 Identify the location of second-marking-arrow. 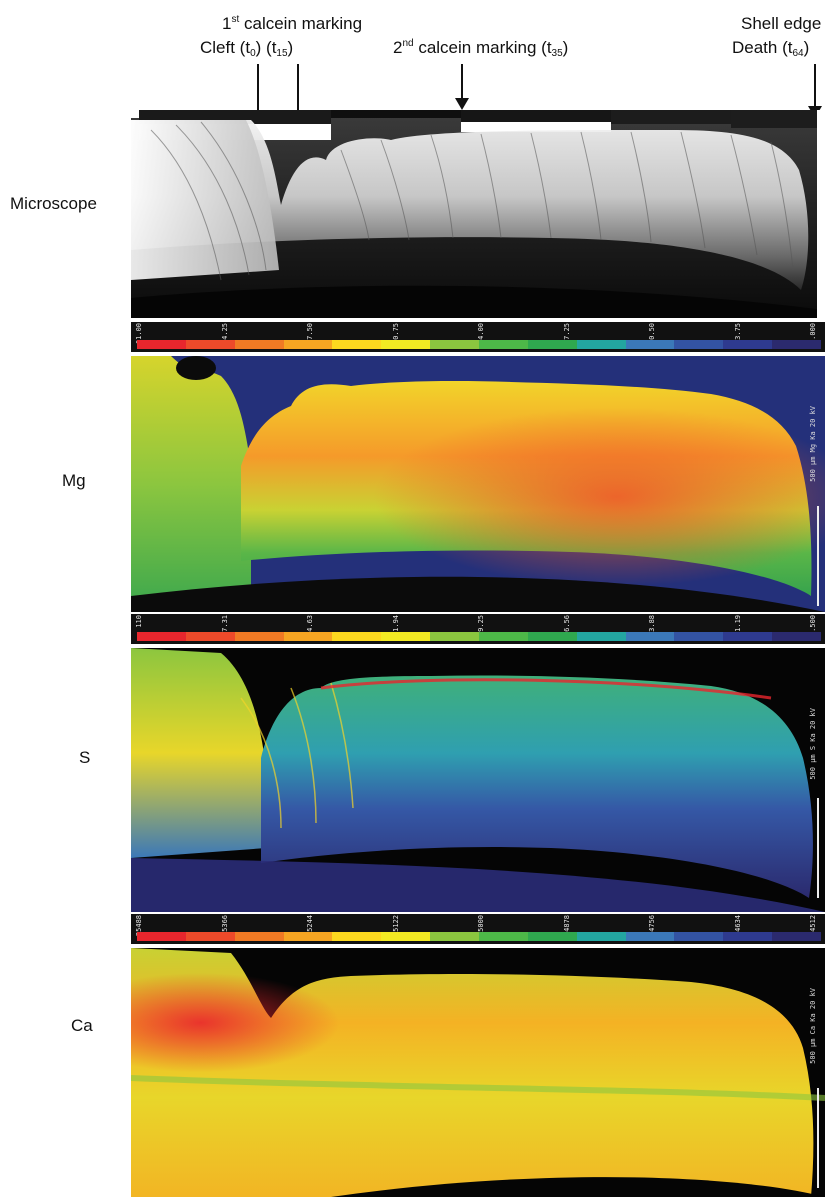
(462, 87).